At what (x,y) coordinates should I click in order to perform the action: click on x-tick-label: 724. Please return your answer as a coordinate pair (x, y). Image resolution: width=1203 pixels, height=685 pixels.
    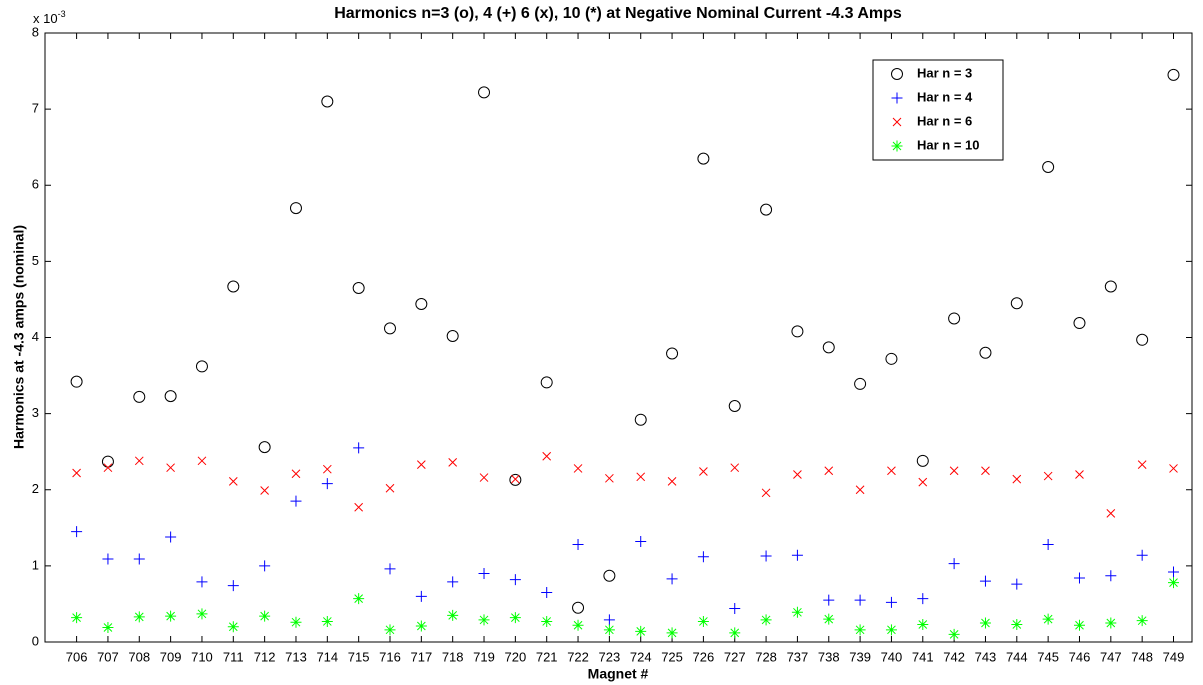
    Looking at the image, I should click on (641, 656).